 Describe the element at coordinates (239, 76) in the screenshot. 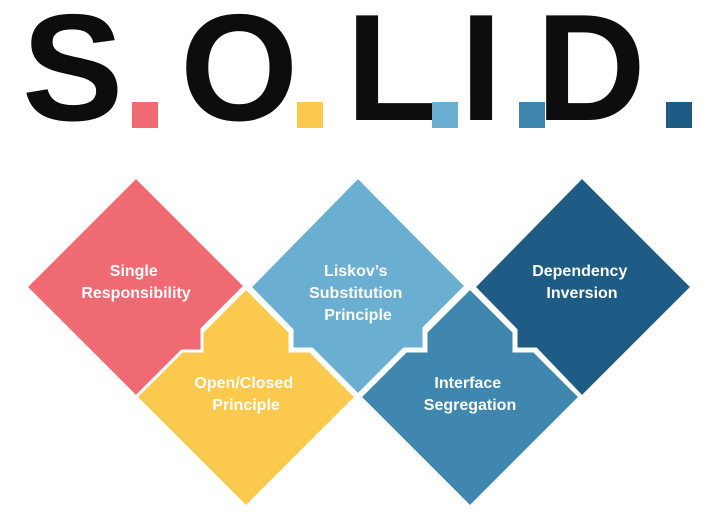

I see `title-letter-o: O` at that location.